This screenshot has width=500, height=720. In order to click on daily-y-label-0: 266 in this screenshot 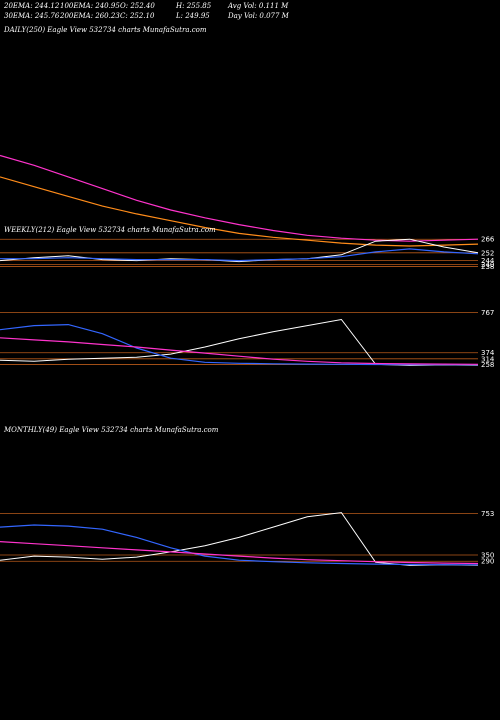, I will do `click(488, 240)`.